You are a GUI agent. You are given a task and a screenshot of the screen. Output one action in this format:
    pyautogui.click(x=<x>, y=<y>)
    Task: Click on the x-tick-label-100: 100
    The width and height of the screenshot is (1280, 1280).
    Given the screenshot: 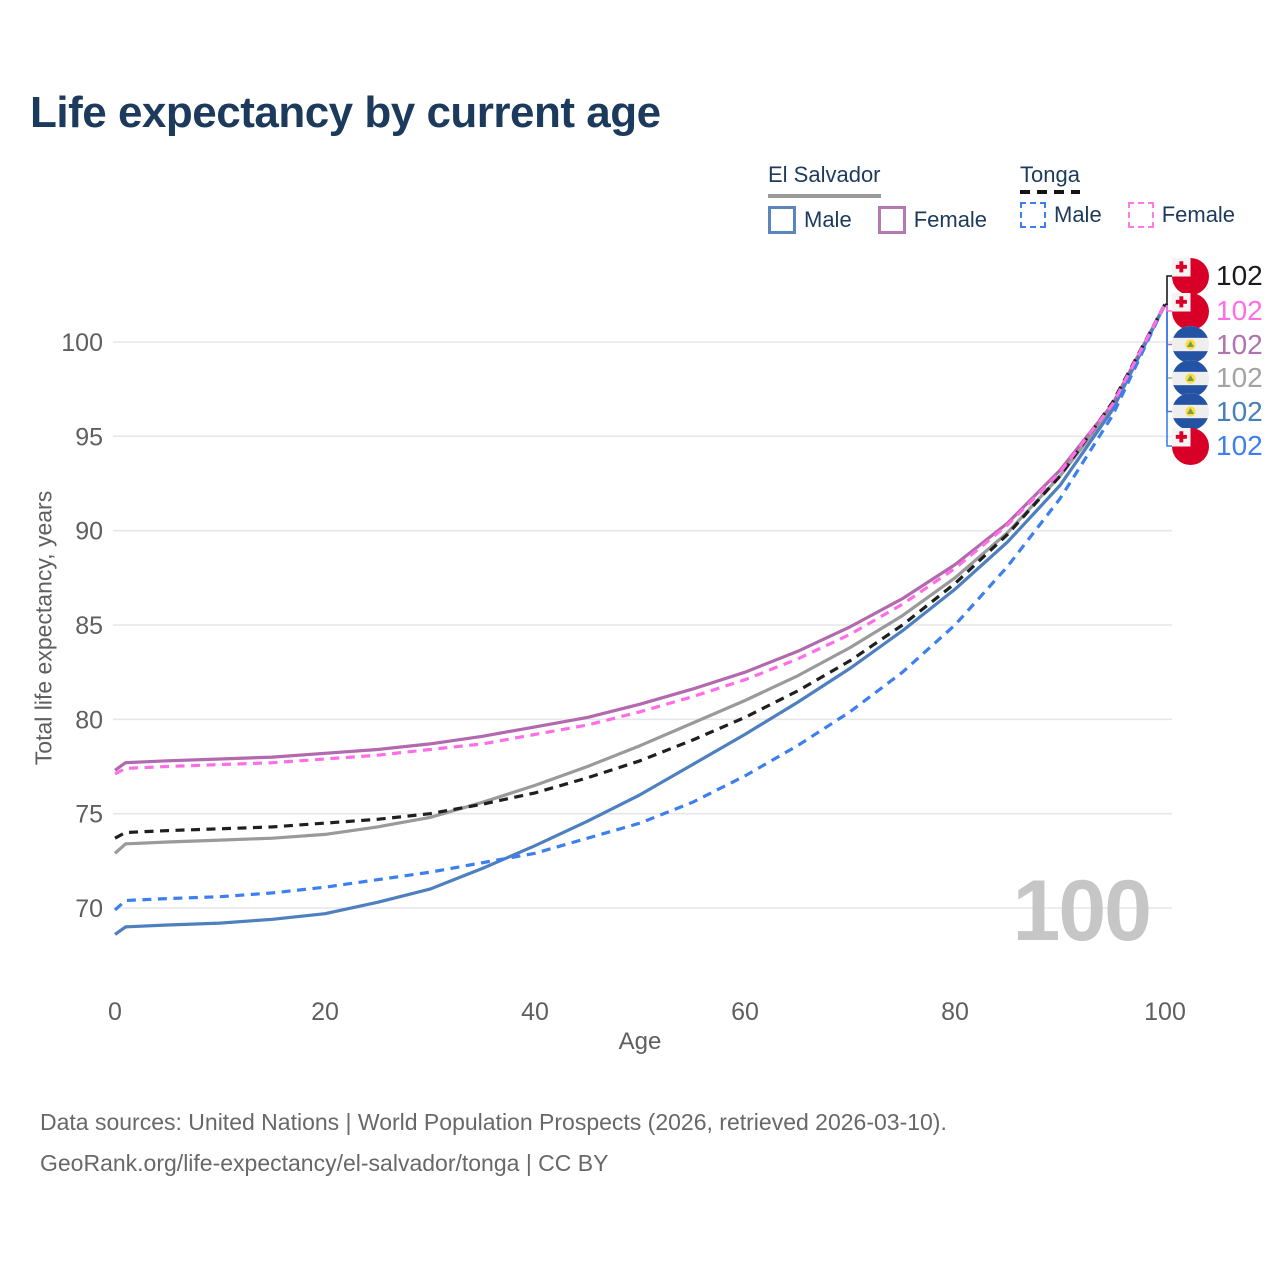 What is the action you would take?
    pyautogui.click(x=1165, y=1012)
    